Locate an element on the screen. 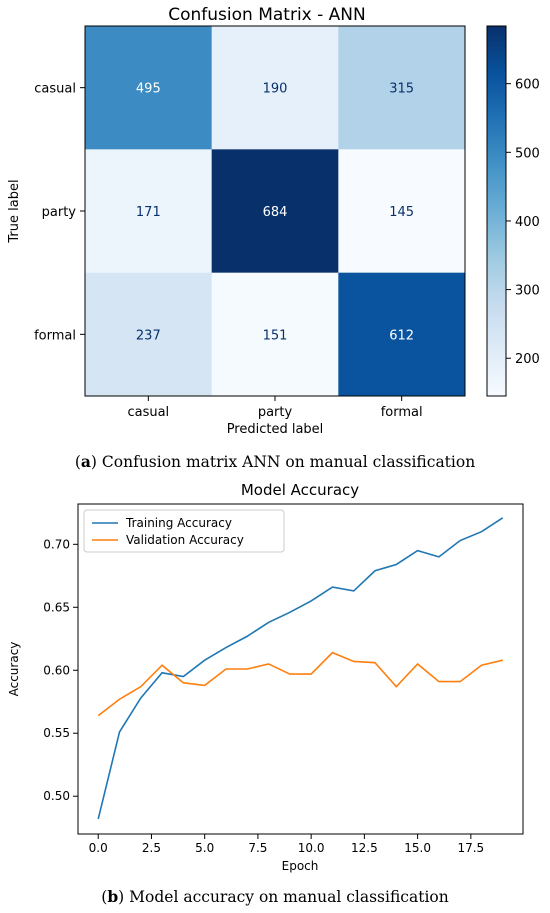 The image size is (550, 913). cm-xtick-label: party is located at coordinates (275, 412).